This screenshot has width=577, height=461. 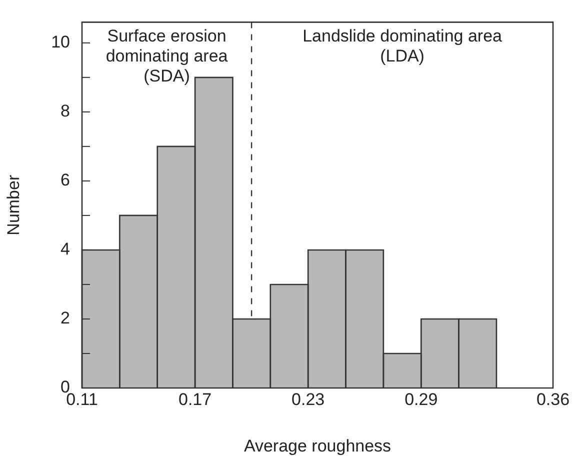 I want to click on y-tick-label: 6, so click(x=65, y=180).